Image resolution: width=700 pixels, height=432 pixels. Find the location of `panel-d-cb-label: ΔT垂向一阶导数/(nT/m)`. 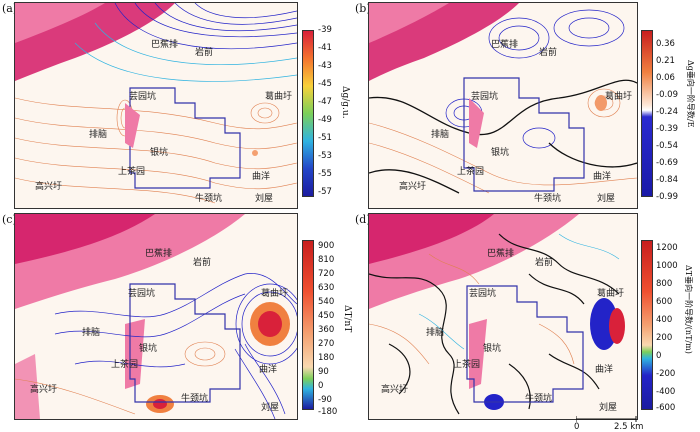

panel-d-cb-label: ΔT垂向一阶导数/(nT/m) is located at coordinates (688, 309).